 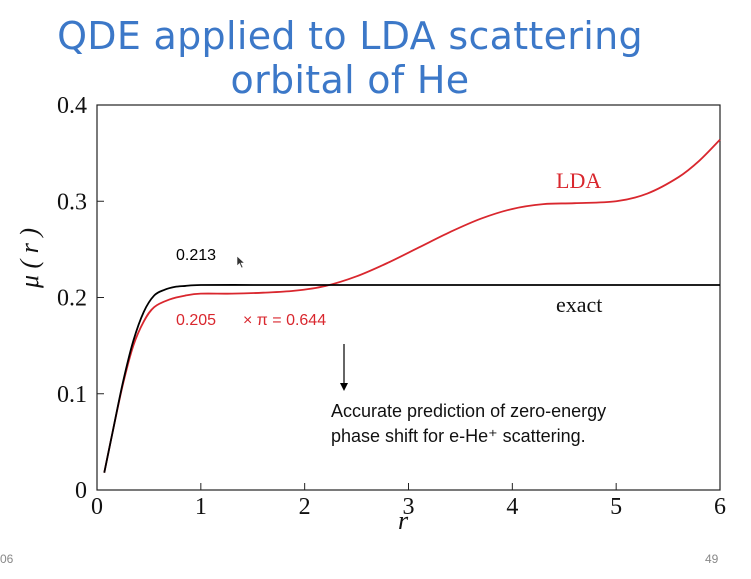 What do you see at coordinates (350, 80) in the screenshot?
I see `title-line-2: orbital of He` at bounding box center [350, 80].